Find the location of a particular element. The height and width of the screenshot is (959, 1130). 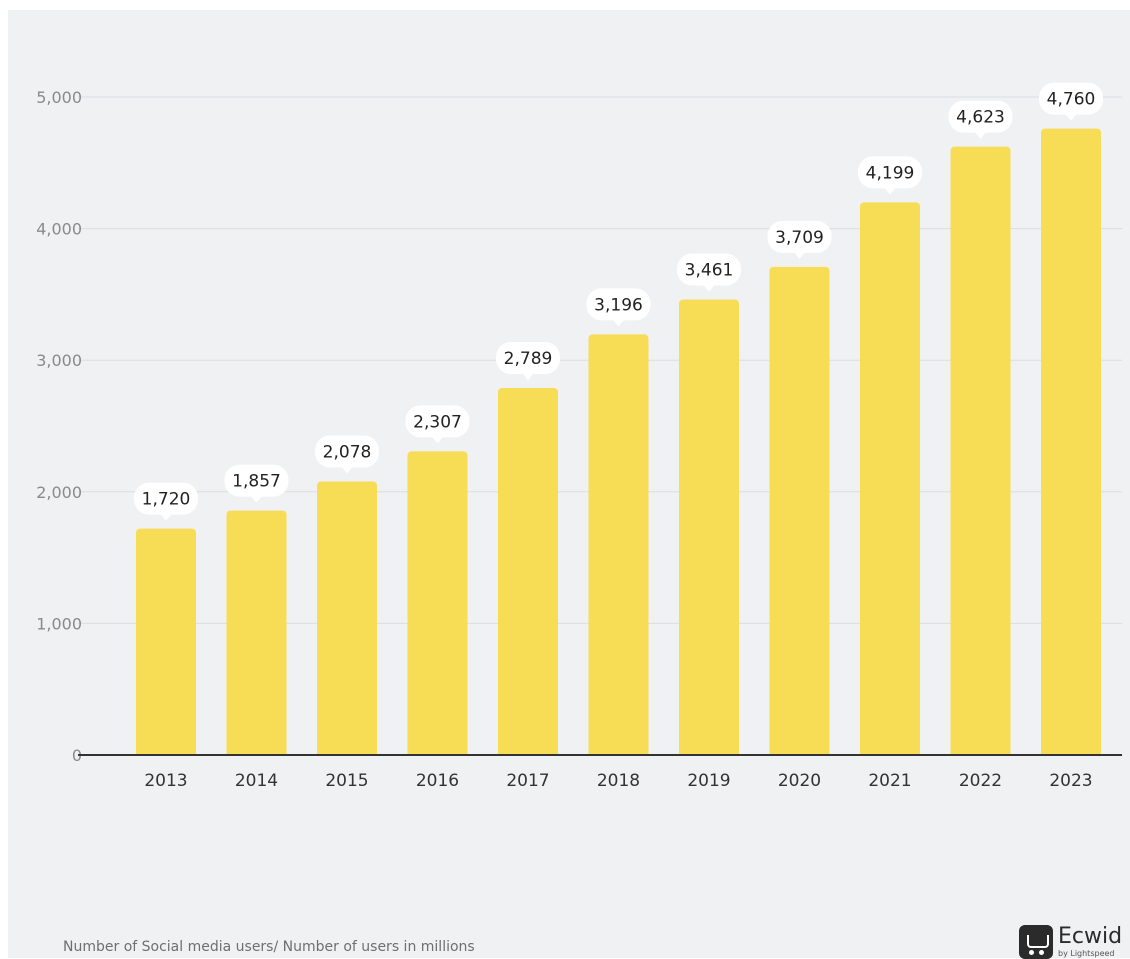

y-tick-label: 2,000 is located at coordinates (59, 492).